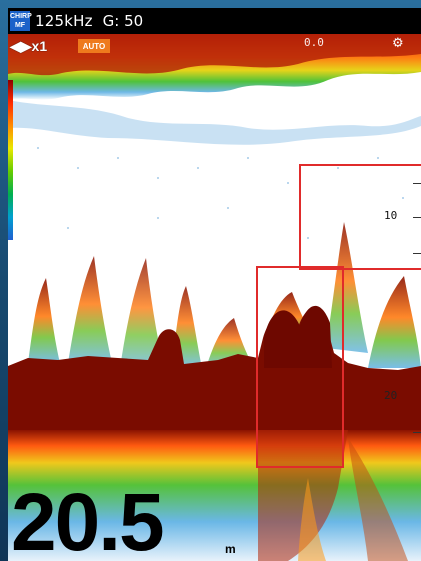 This screenshot has height=561, width=421. Describe the element at coordinates (314, 42) in the screenshot. I see `range-indicator: 0.0` at that location.